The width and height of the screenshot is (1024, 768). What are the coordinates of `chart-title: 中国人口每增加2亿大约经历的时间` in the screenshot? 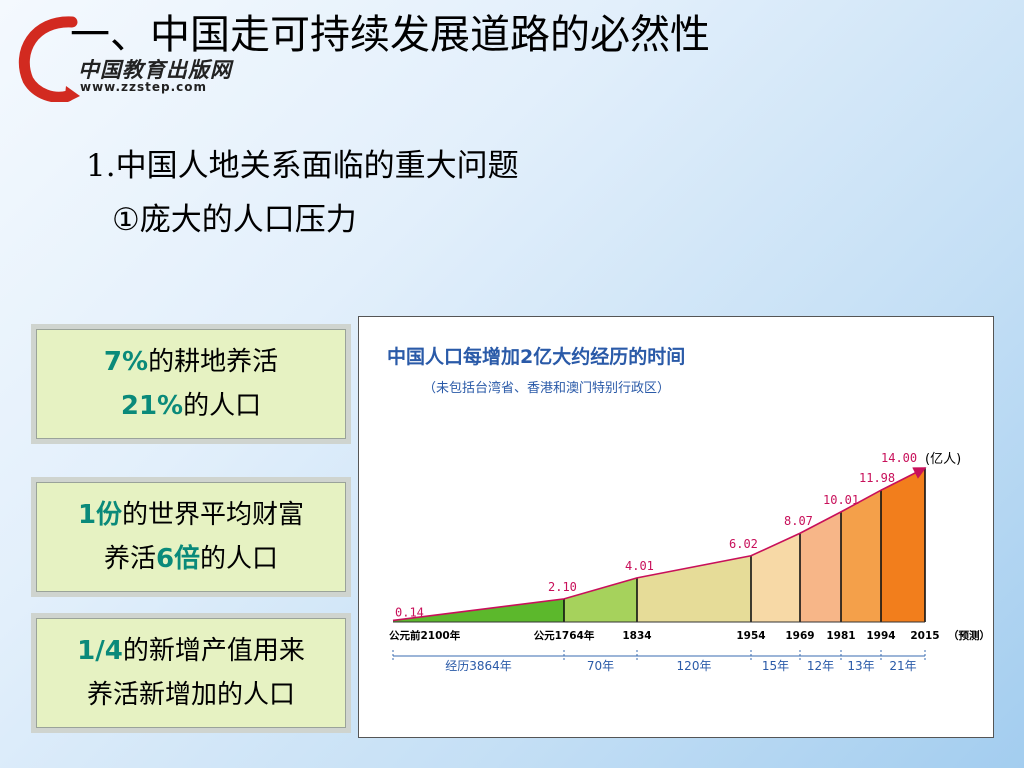 It's located at (536, 356).